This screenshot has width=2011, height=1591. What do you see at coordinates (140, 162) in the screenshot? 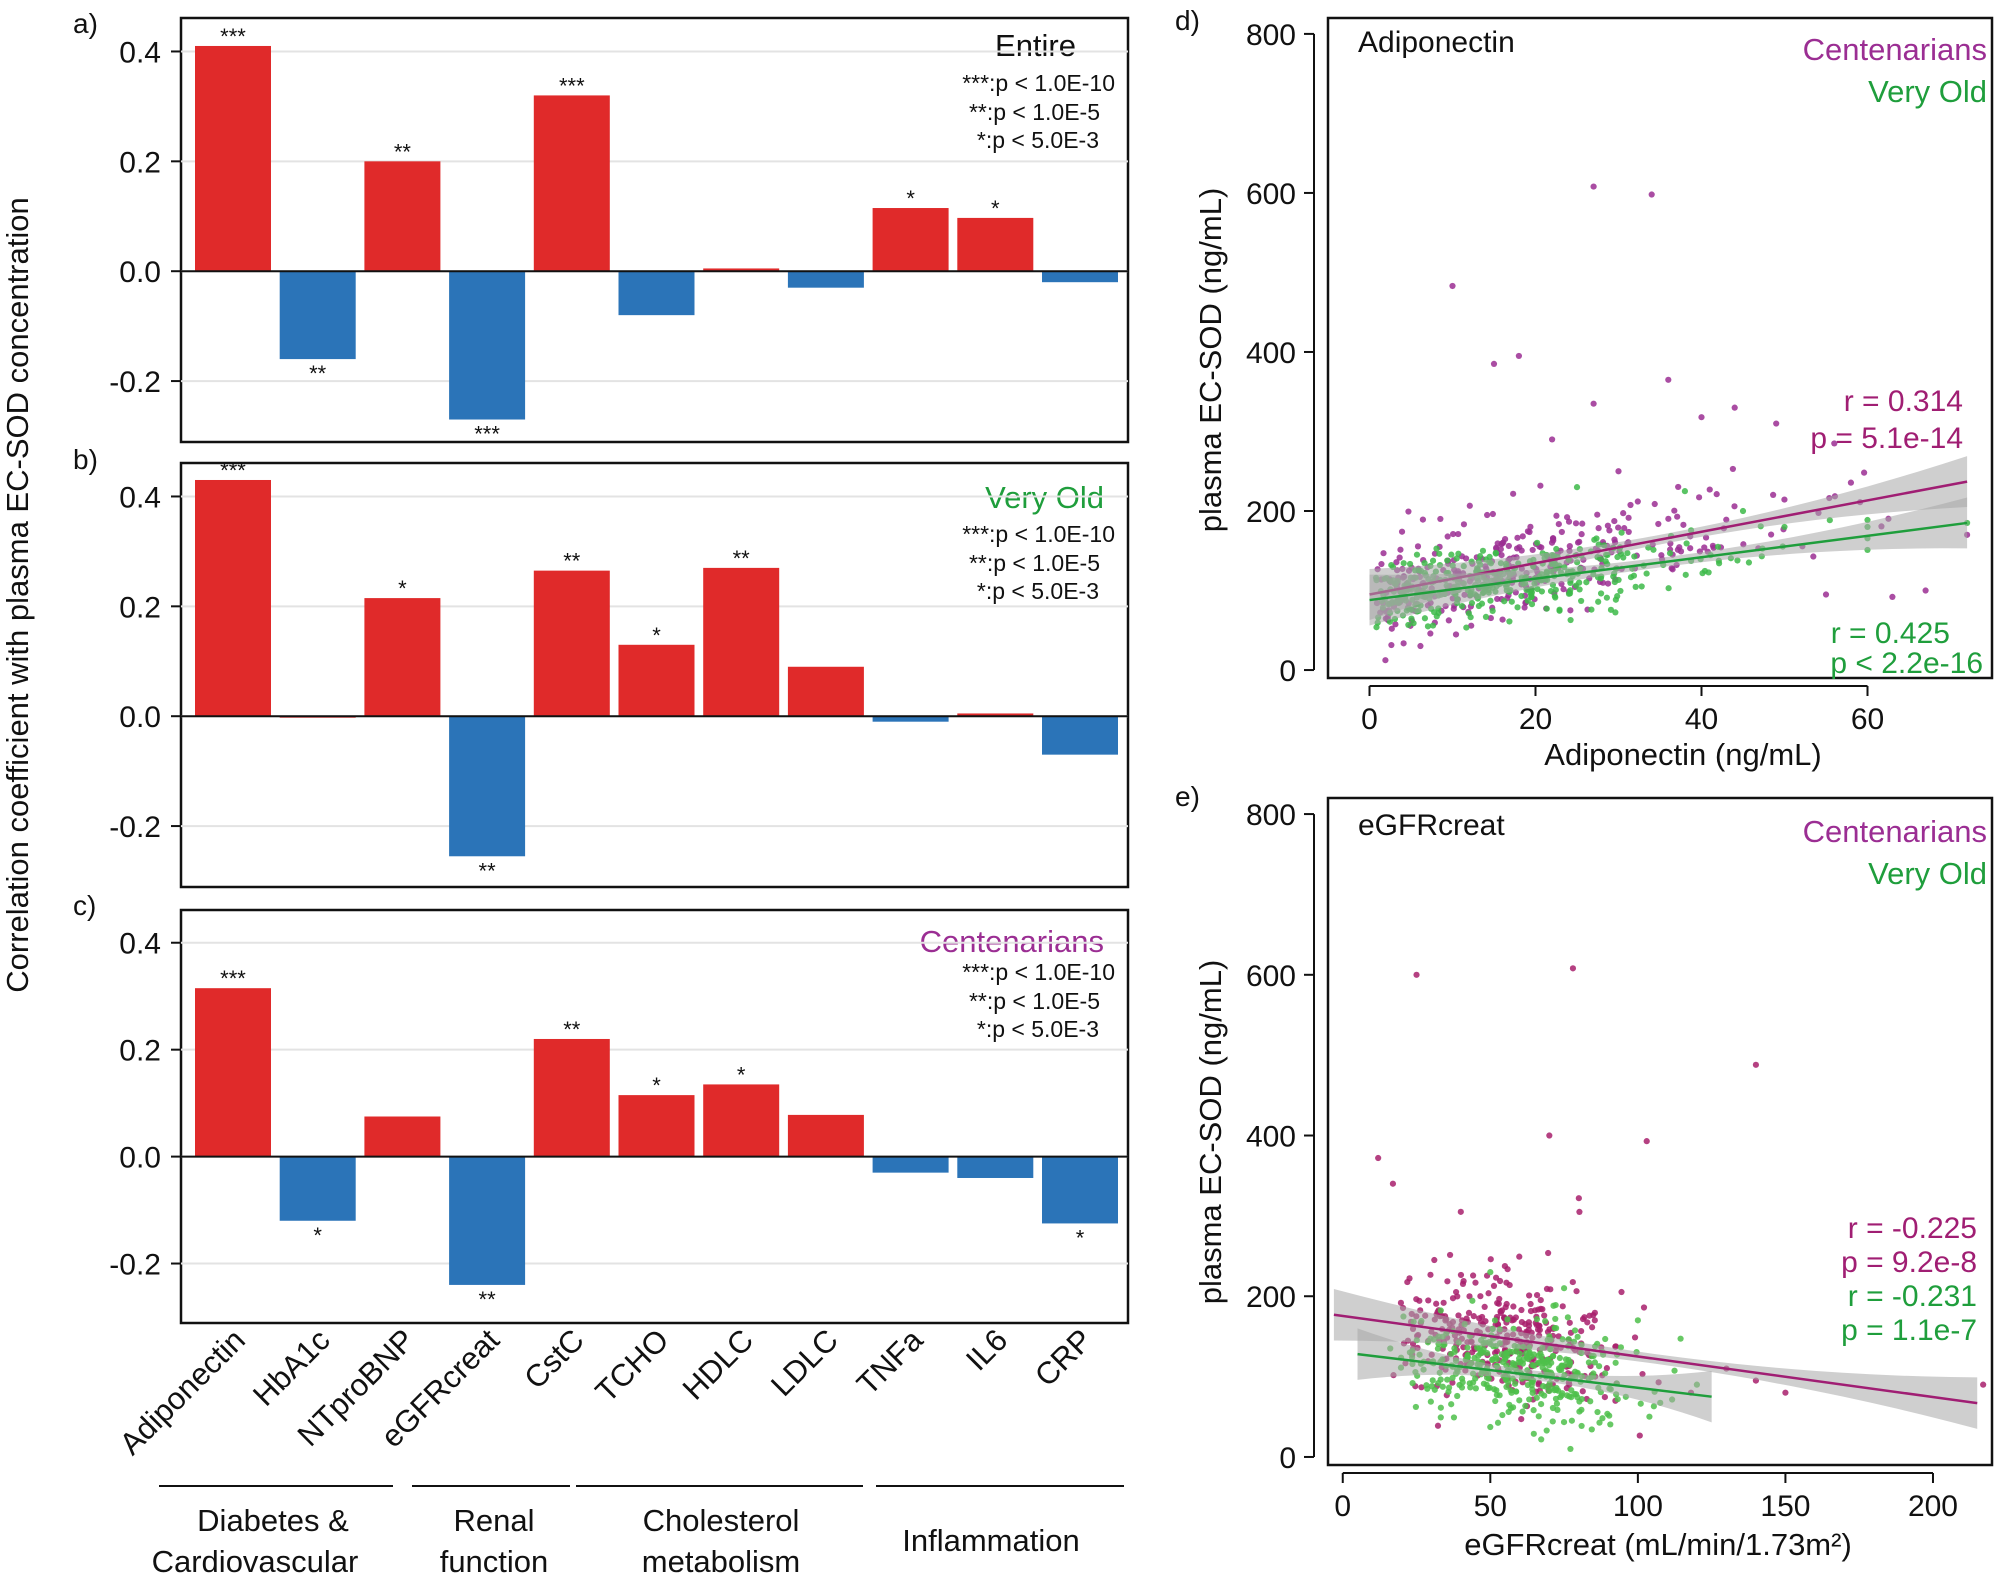
I see `y-tick-label: 0.2` at bounding box center [140, 162].